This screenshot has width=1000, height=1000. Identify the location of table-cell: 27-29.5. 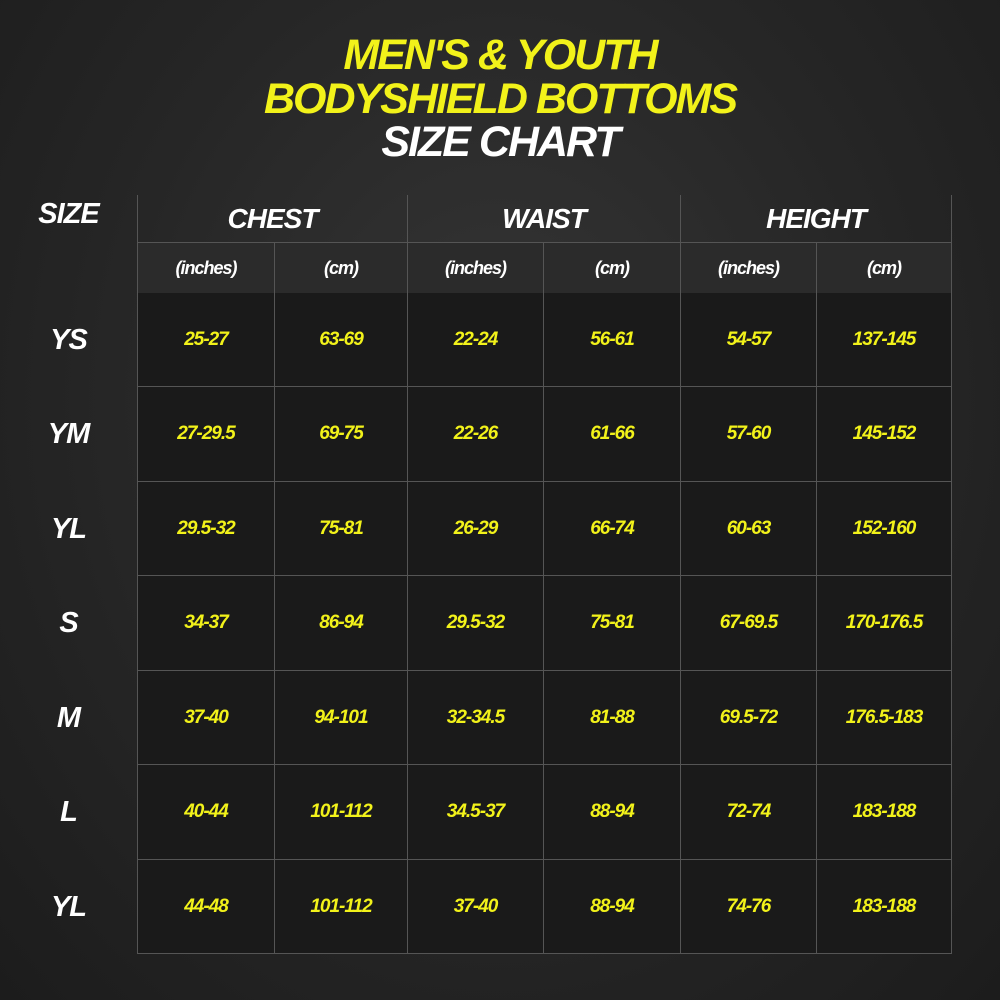
(205, 434).